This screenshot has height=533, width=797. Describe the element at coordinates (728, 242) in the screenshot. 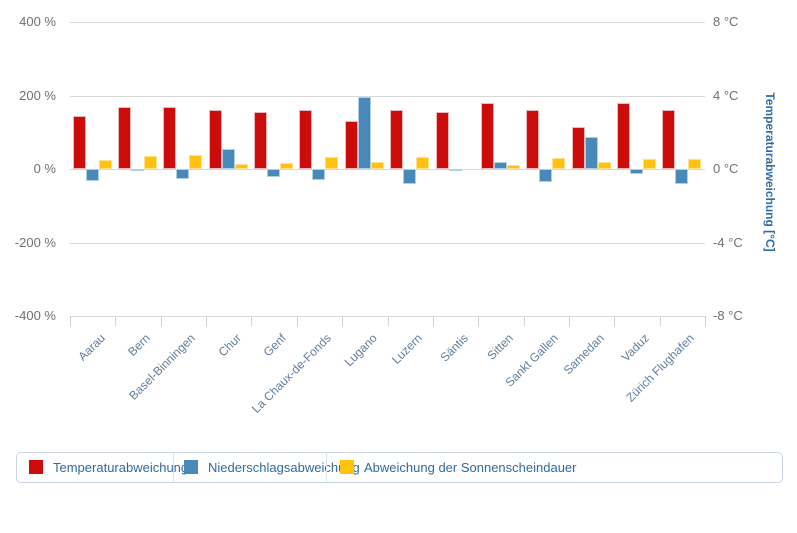

I see `y-axis-label-right: -4 °C` at that location.